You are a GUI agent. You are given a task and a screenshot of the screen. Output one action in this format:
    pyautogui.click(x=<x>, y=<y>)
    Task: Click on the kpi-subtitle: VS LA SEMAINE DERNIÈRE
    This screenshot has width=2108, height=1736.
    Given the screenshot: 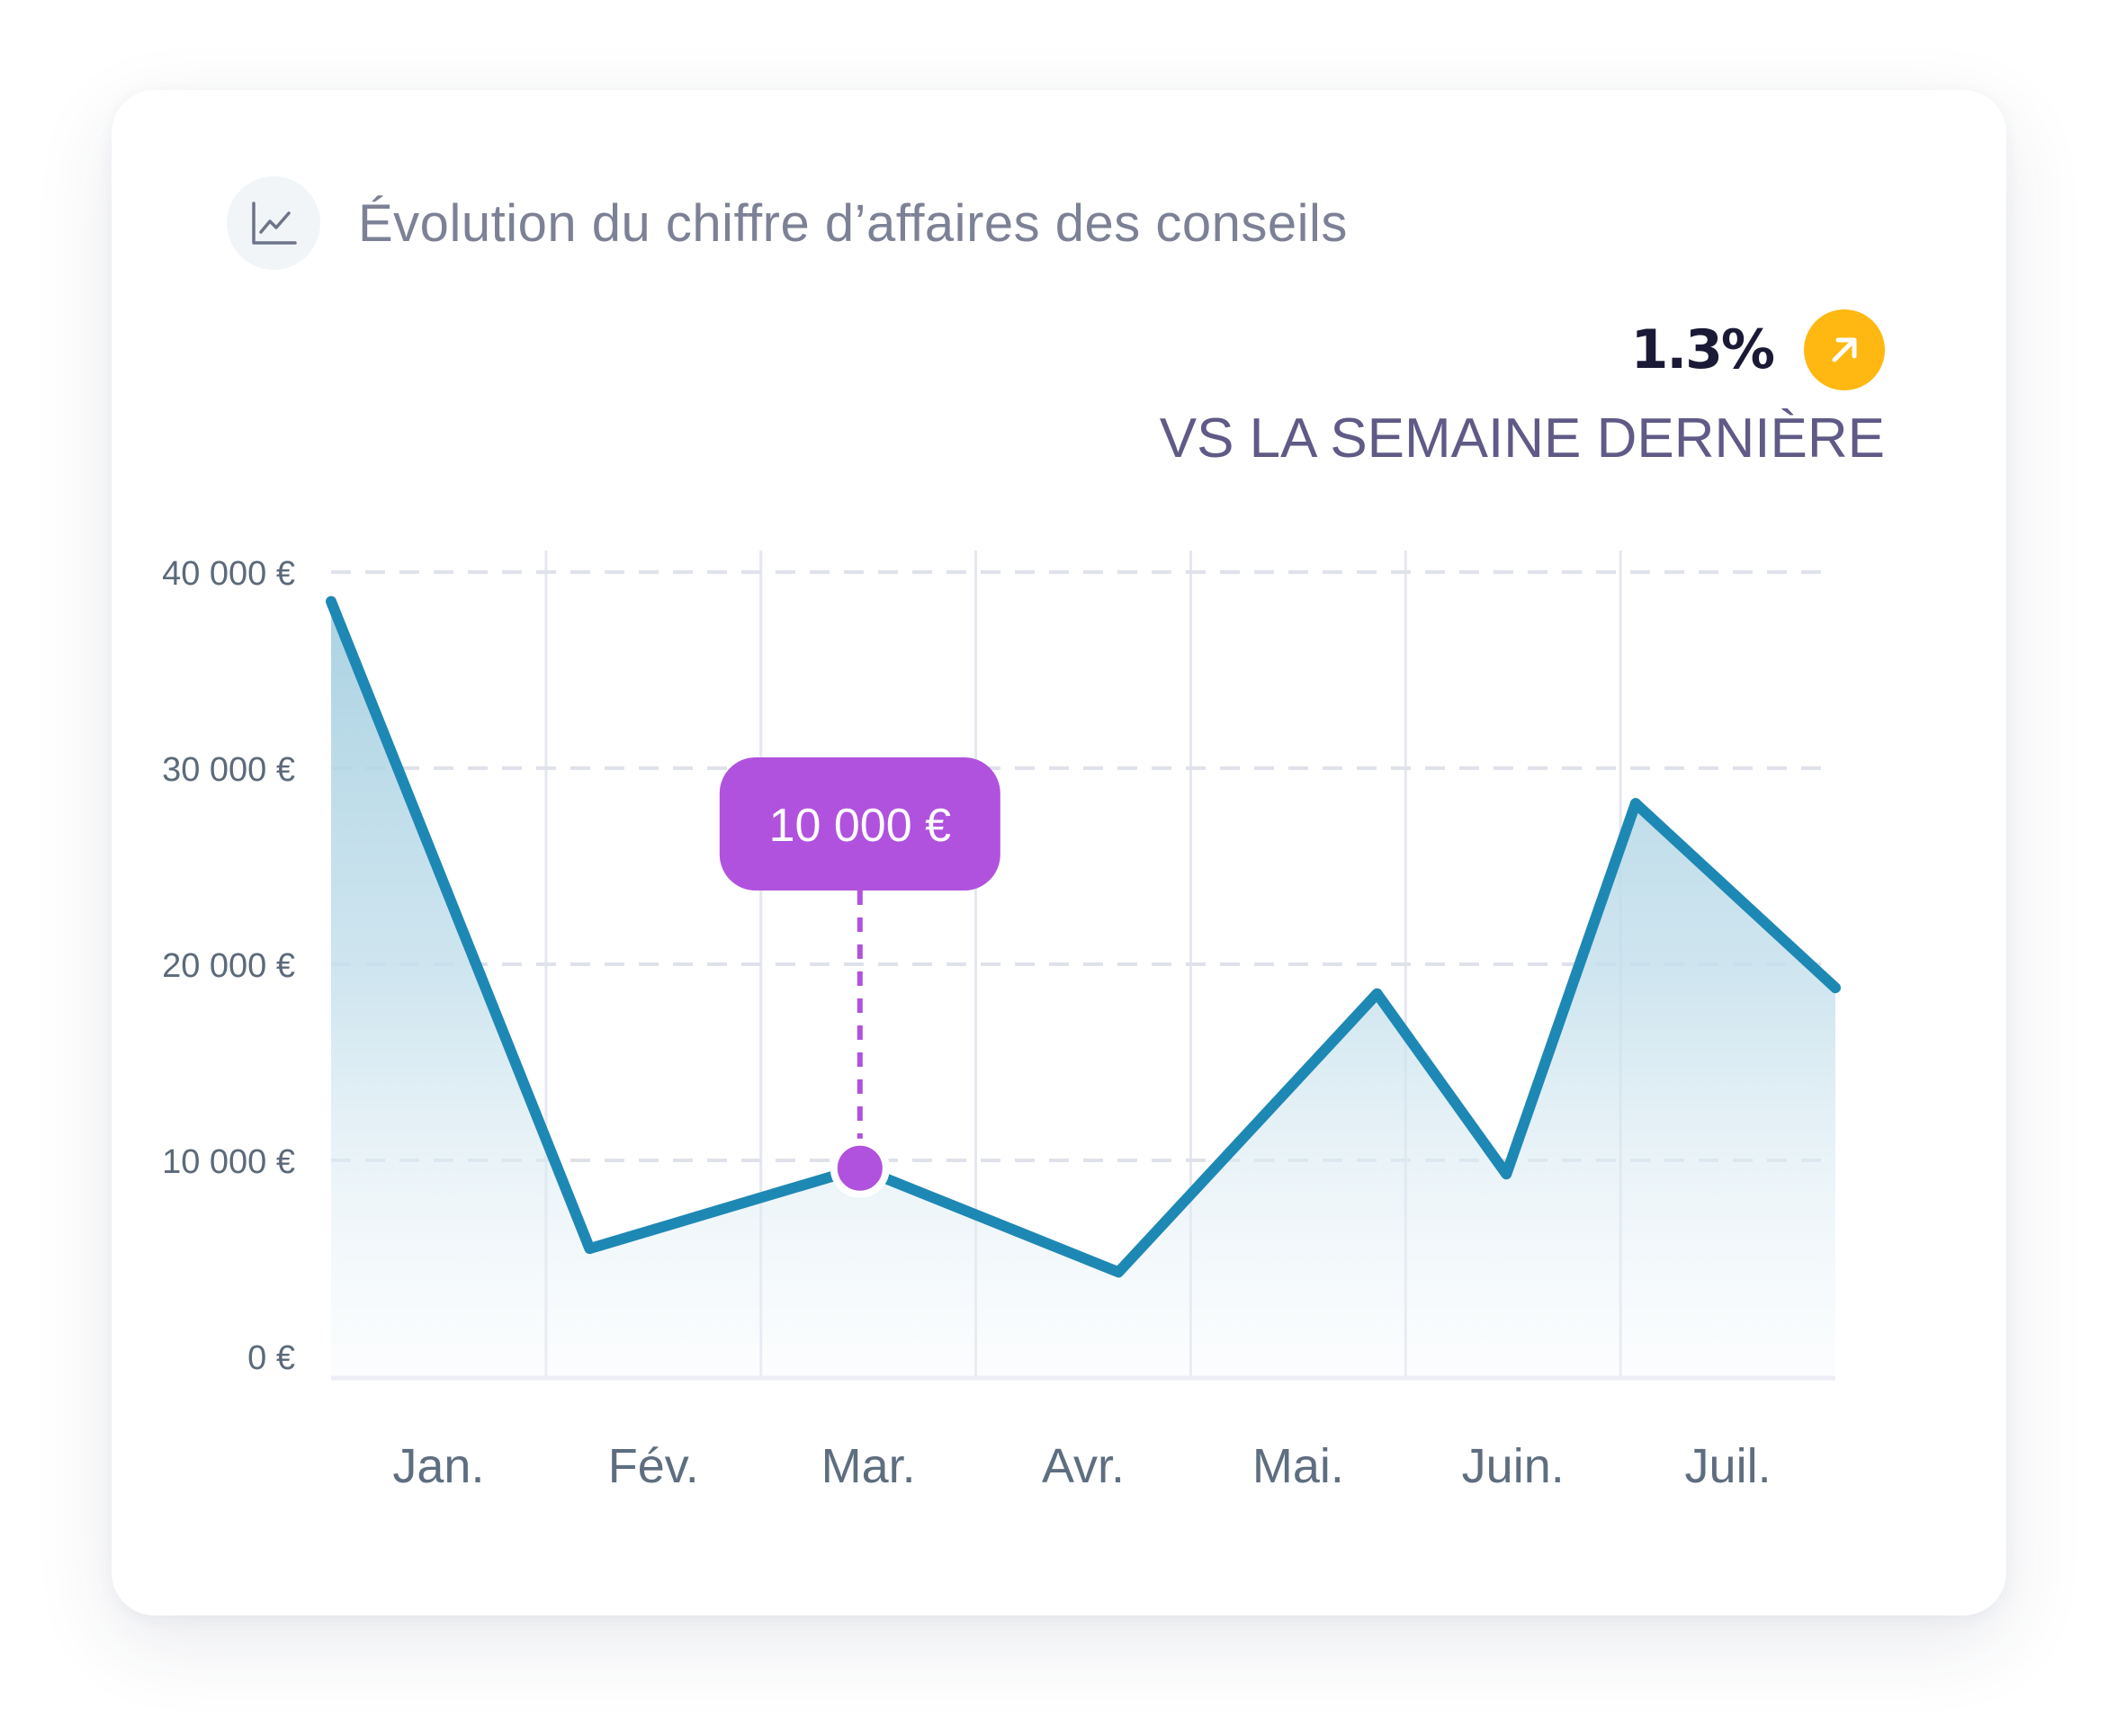 What is the action you would take?
    pyautogui.click(x=1522, y=438)
    